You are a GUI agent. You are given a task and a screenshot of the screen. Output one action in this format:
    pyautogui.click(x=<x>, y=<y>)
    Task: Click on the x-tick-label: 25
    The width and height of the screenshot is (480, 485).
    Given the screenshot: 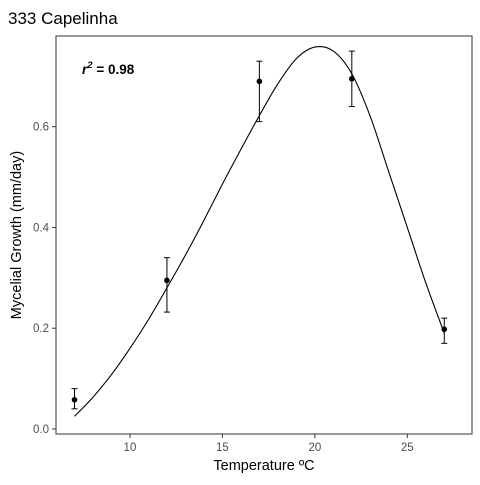 What is the action you would take?
    pyautogui.click(x=407, y=448)
    